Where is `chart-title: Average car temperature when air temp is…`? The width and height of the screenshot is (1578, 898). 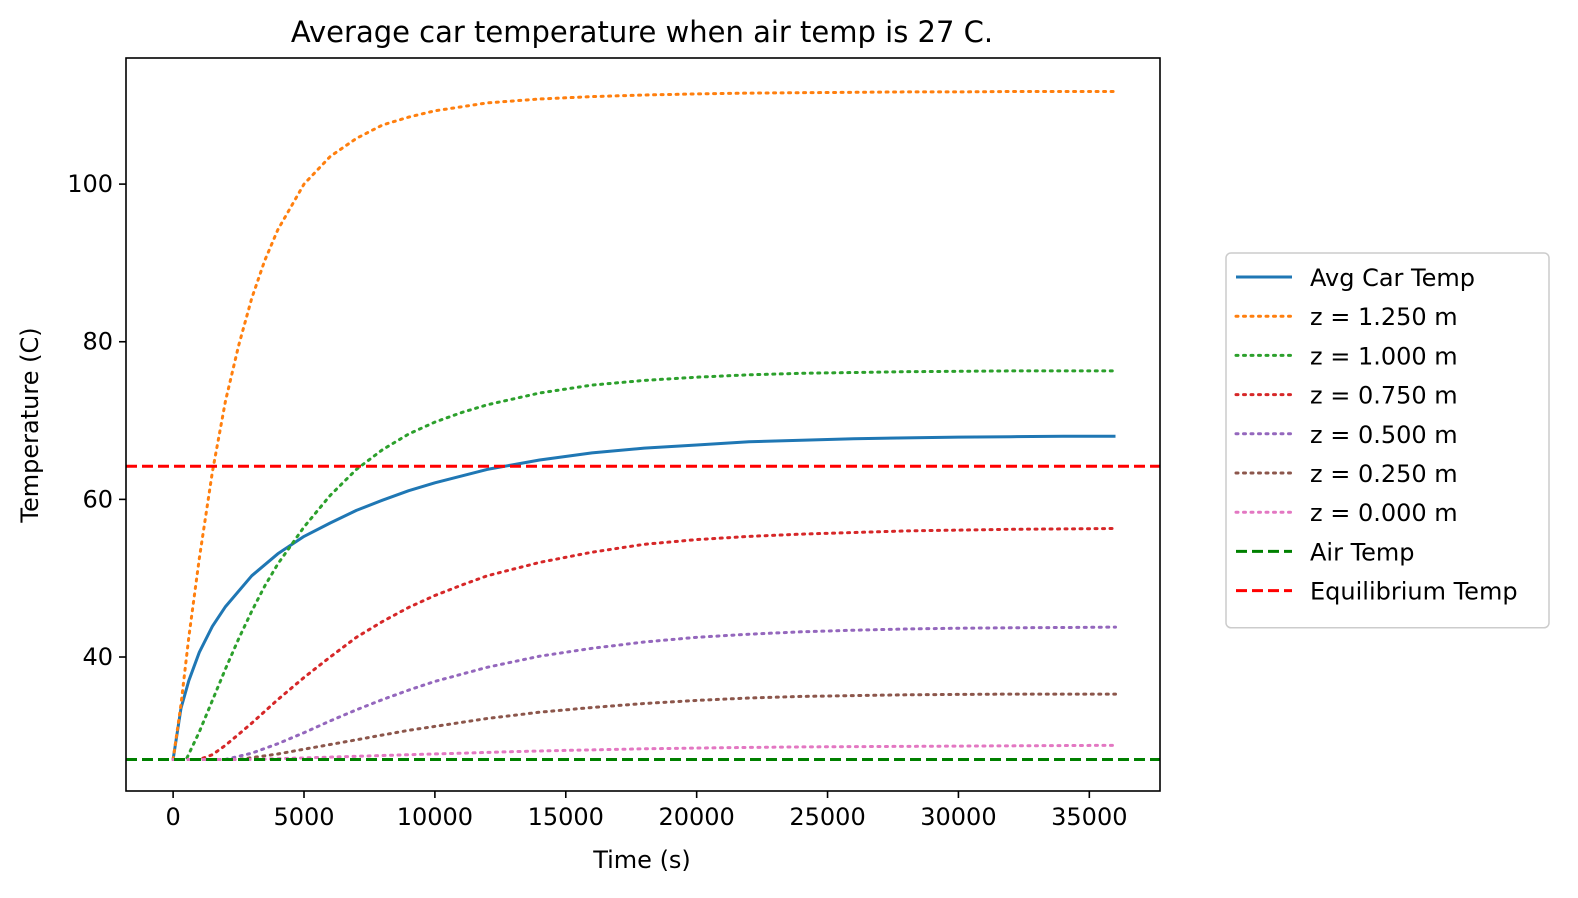 chart-title: Average car temperature when air temp is… is located at coordinates (642, 32).